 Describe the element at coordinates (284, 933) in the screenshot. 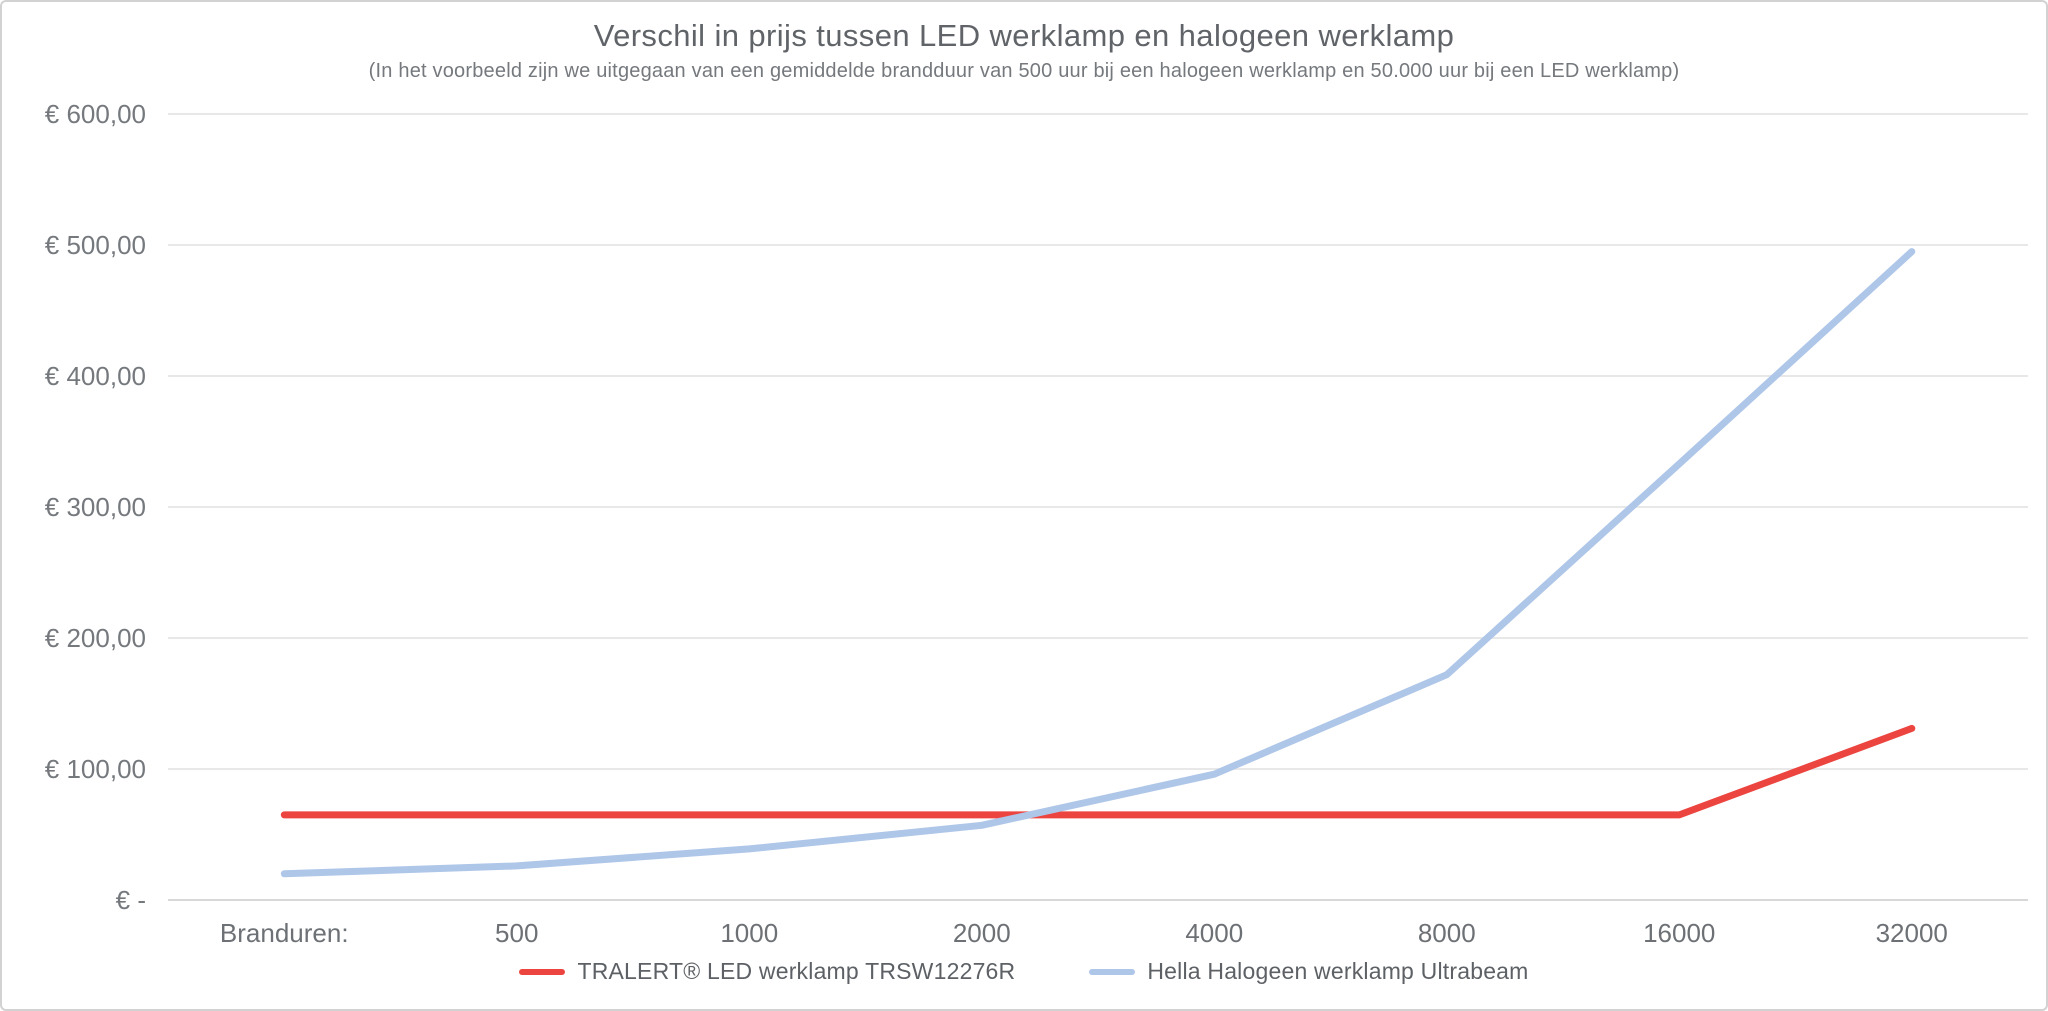

I see `x-tick-label: Branduren:` at that location.